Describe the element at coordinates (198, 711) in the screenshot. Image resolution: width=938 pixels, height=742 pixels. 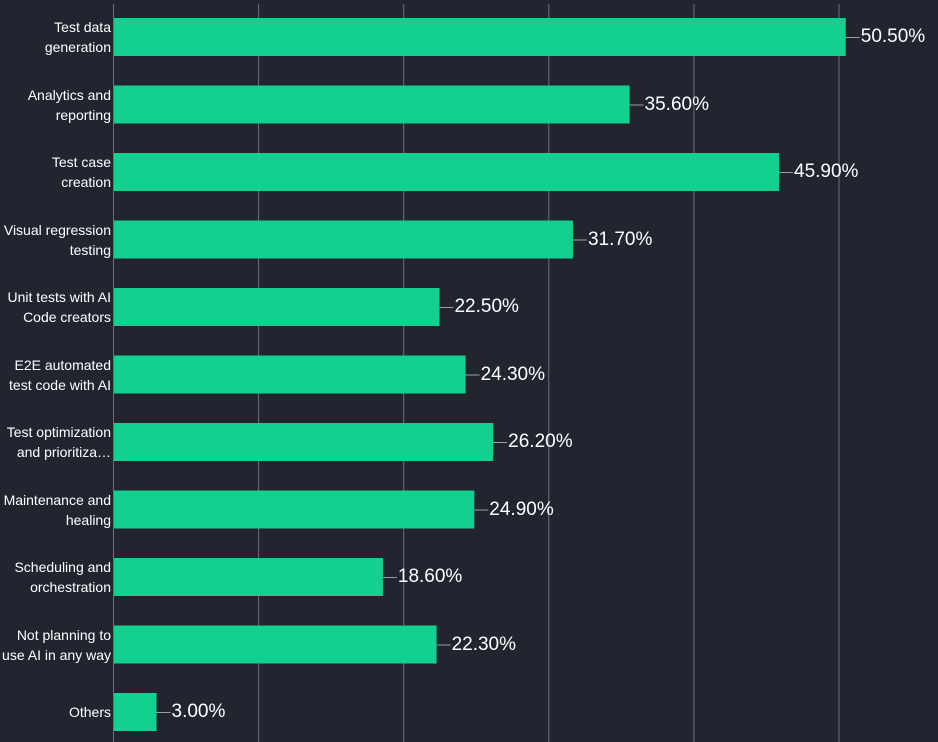
I see `data-label: 3.00%` at that location.